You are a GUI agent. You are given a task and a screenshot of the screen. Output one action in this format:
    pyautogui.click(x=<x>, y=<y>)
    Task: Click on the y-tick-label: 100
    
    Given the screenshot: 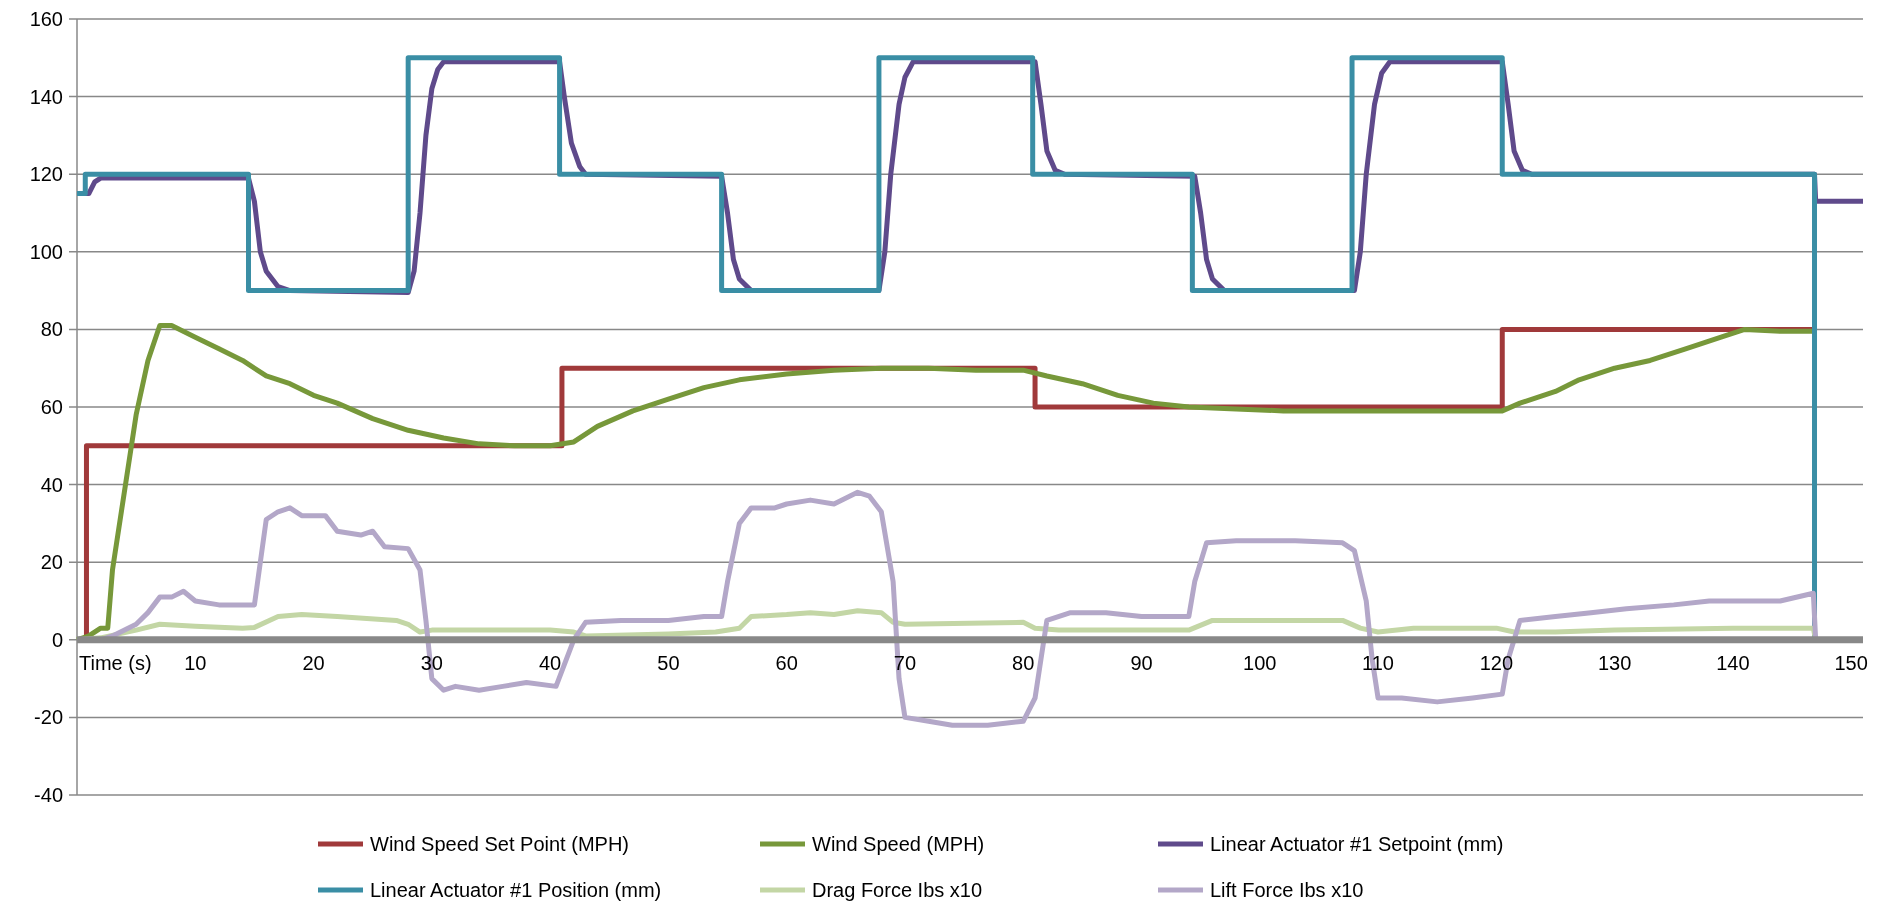 What is the action you would take?
    pyautogui.click(x=46, y=251)
    